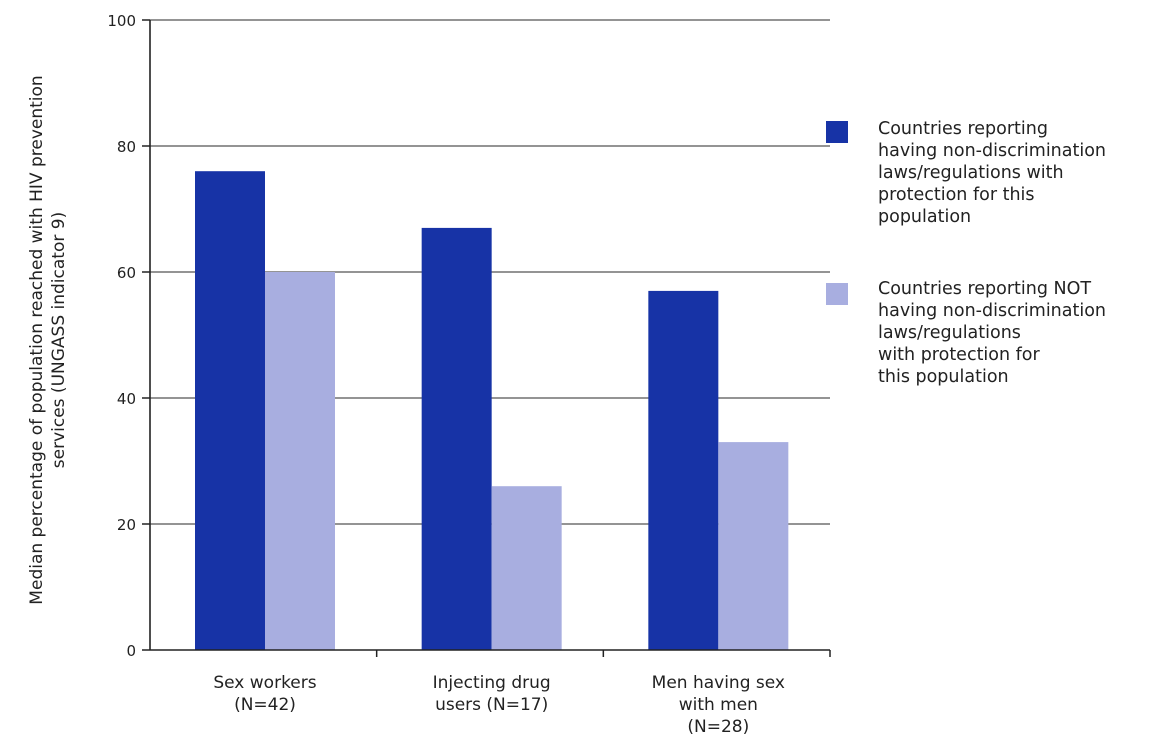 This screenshot has height=748, width=1161. Describe the element at coordinates (264, 694) in the screenshot. I see `x-tick-label: Sex workers (N=42)` at that location.